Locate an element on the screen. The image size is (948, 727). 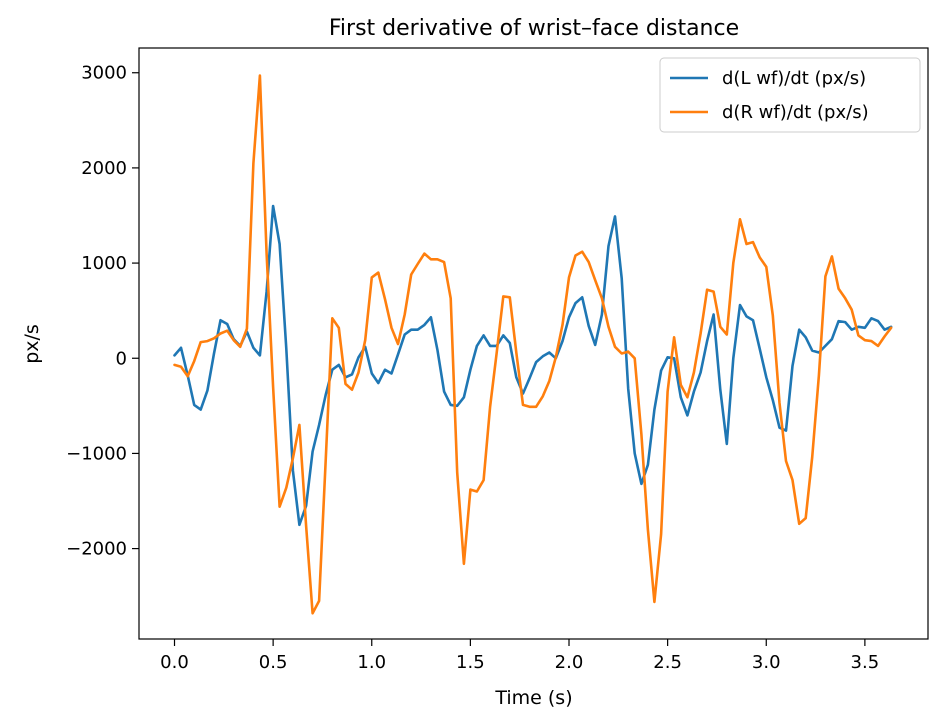
legend-box is located at coordinates (790, 95).